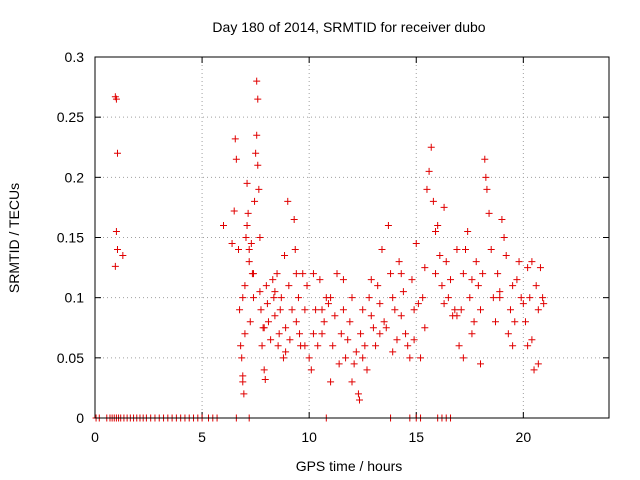 The image size is (640, 480). What do you see at coordinates (349, 466) in the screenshot?
I see `x-axis-label: GPS time / hours` at bounding box center [349, 466].